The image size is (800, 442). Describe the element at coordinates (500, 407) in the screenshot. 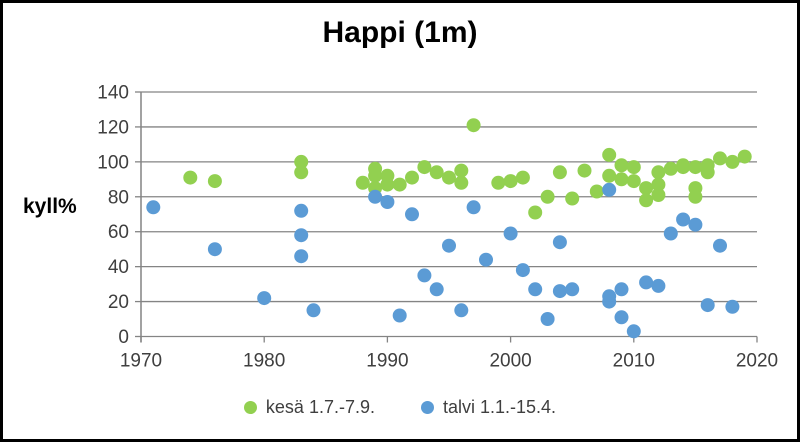

I see `talvi-legend-label: talvi 1.1.-15.4.` at that location.